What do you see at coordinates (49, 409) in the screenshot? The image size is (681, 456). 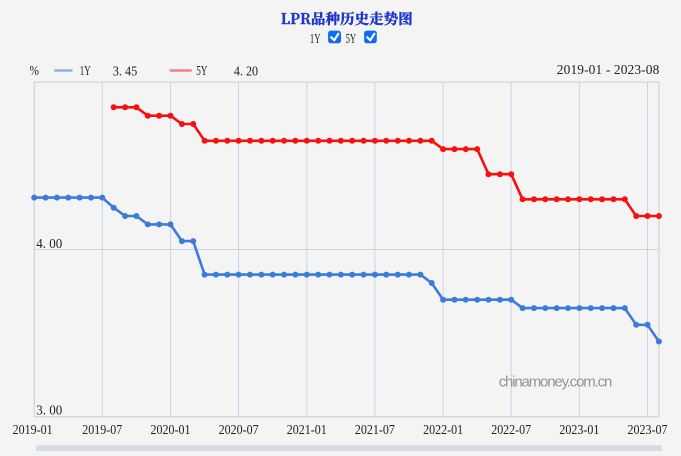 I see `svg-text: 3. 00` at bounding box center [49, 409].